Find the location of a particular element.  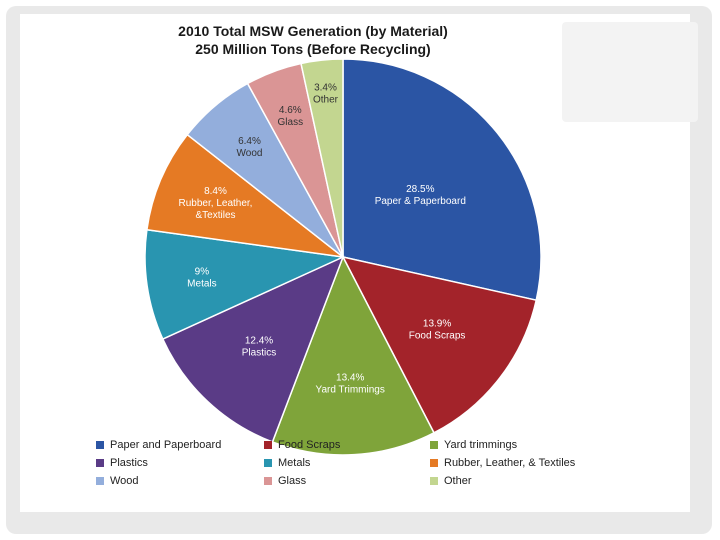

legend-label: Paper and Paperboard is located at coordinates (166, 444).